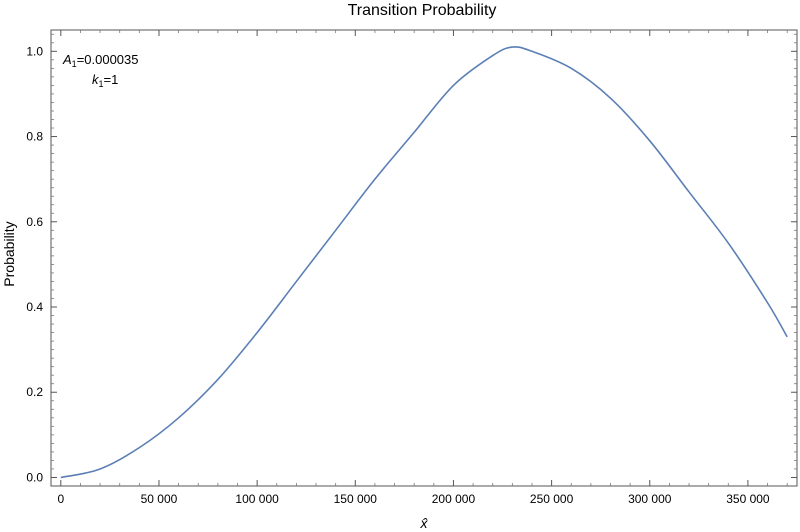  What do you see at coordinates (159, 499) in the screenshot?
I see `x-tick-label: 50 000` at bounding box center [159, 499].